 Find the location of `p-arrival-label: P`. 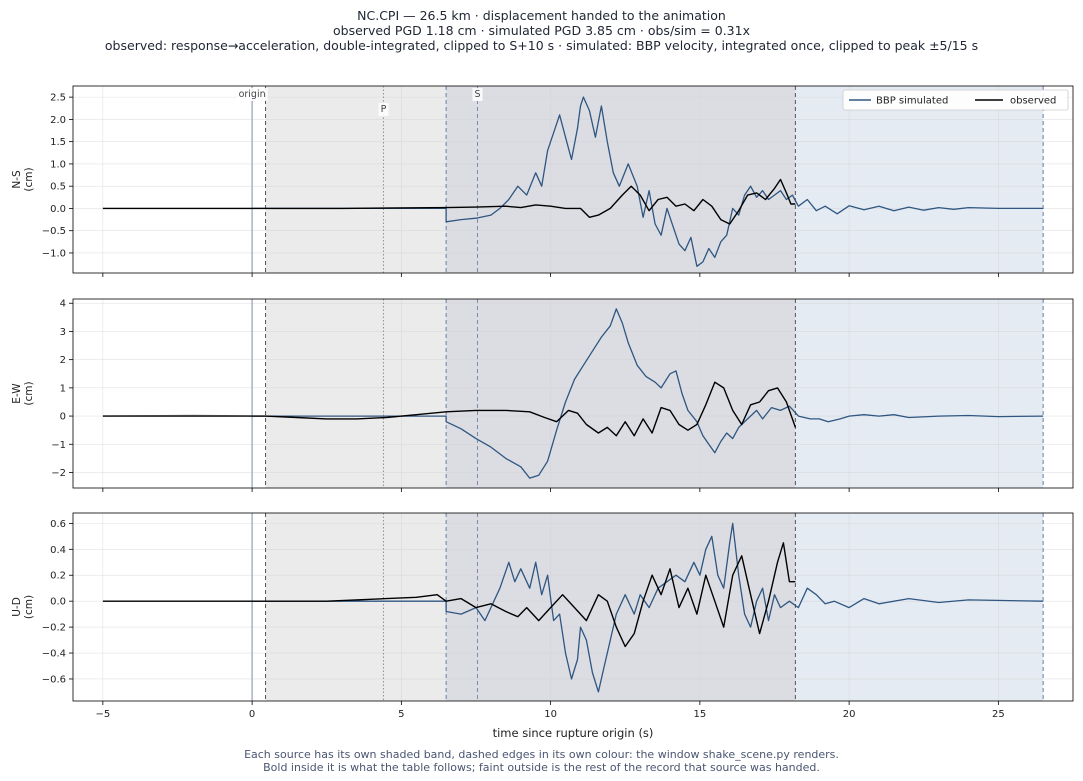

p-arrival-label: P is located at coordinates (384, 109).